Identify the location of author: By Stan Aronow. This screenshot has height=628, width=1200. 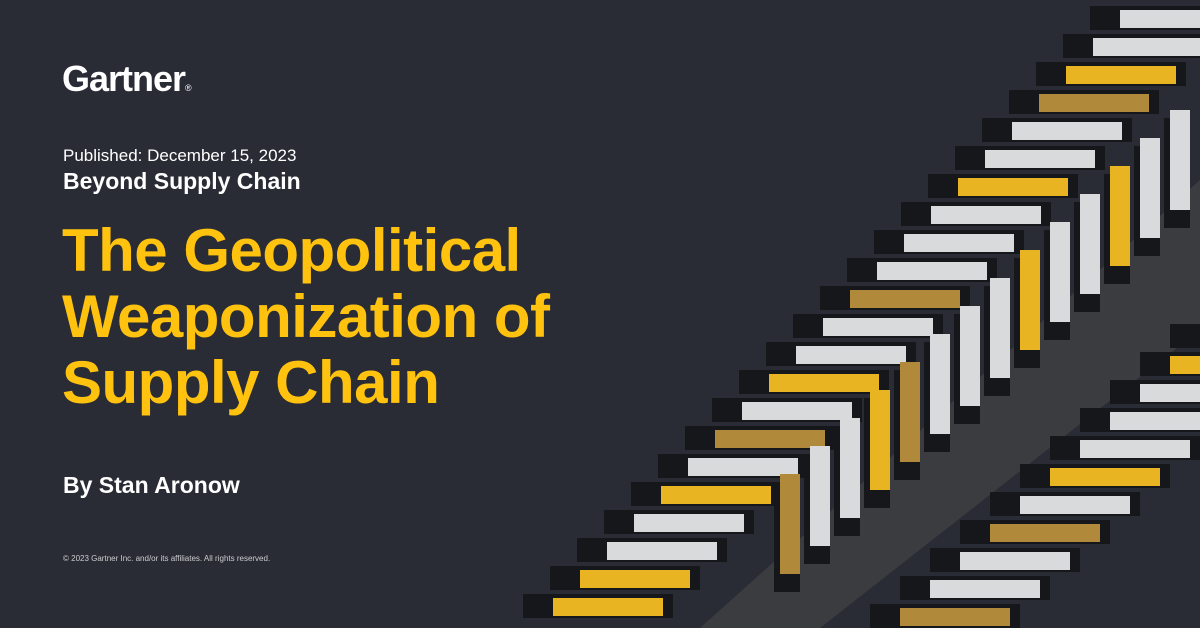
(151, 485).